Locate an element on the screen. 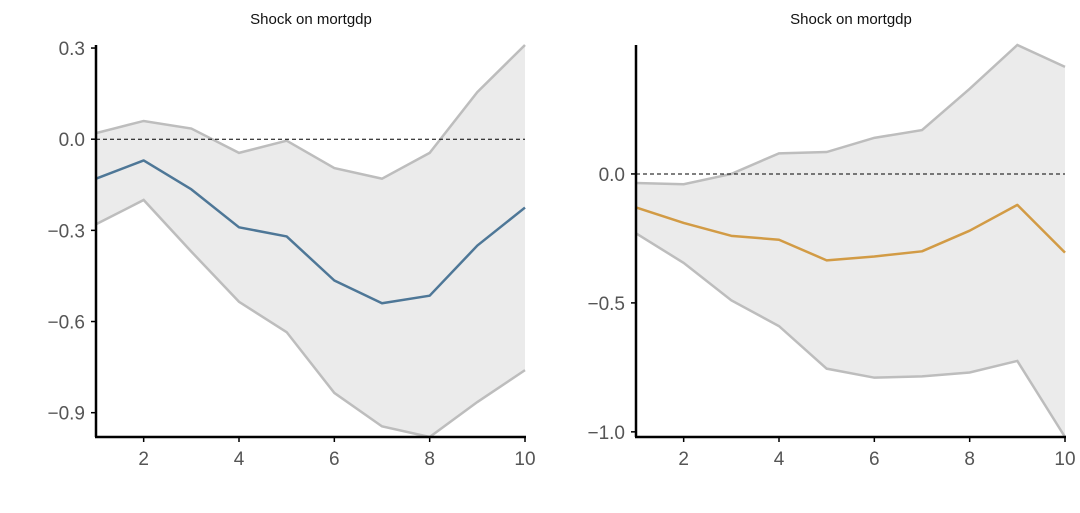 This screenshot has width=1080, height=513. y-tick-label: −0.5 is located at coordinates (606, 304).